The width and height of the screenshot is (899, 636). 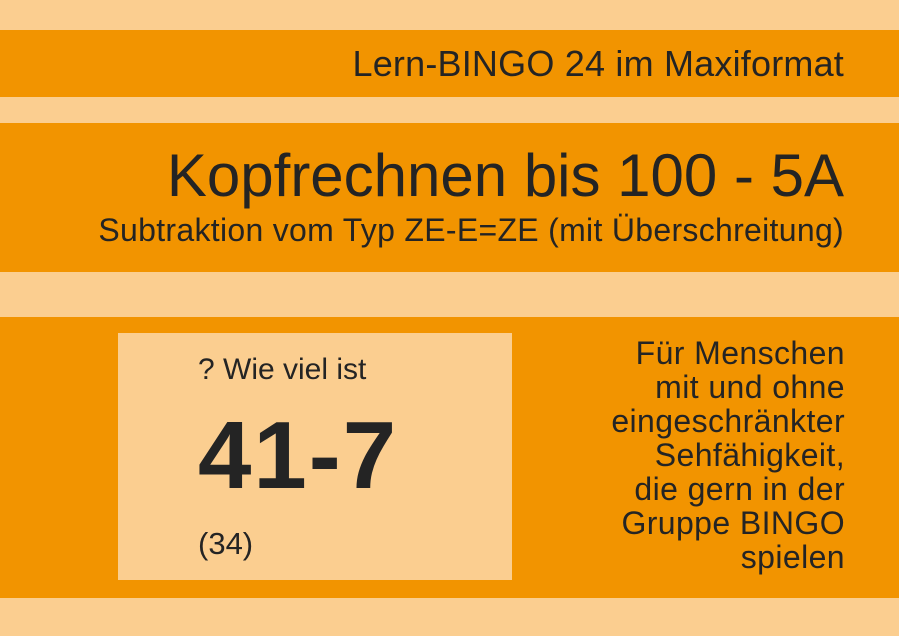 What do you see at coordinates (226, 543) in the screenshot?
I see `task-solution: (34)` at bounding box center [226, 543].